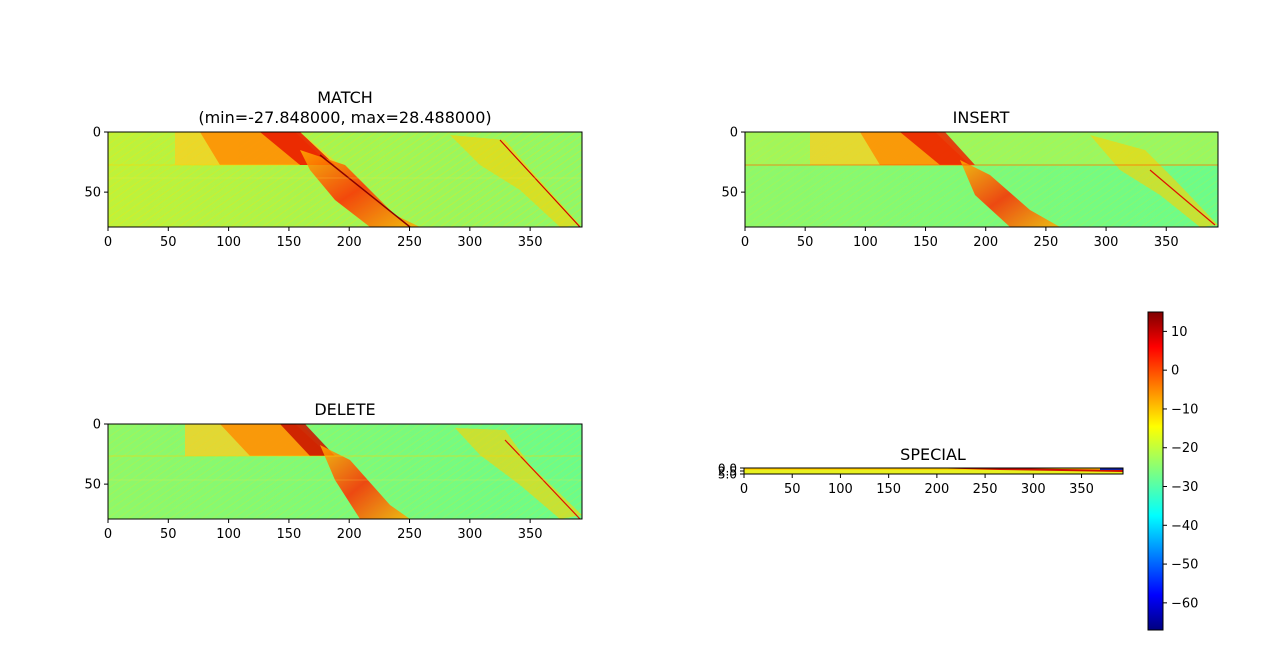 The width and height of the screenshot is (1275, 655). What do you see at coordinates (1175, 371) in the screenshot?
I see `colorbar-tick-label: 0` at bounding box center [1175, 371].